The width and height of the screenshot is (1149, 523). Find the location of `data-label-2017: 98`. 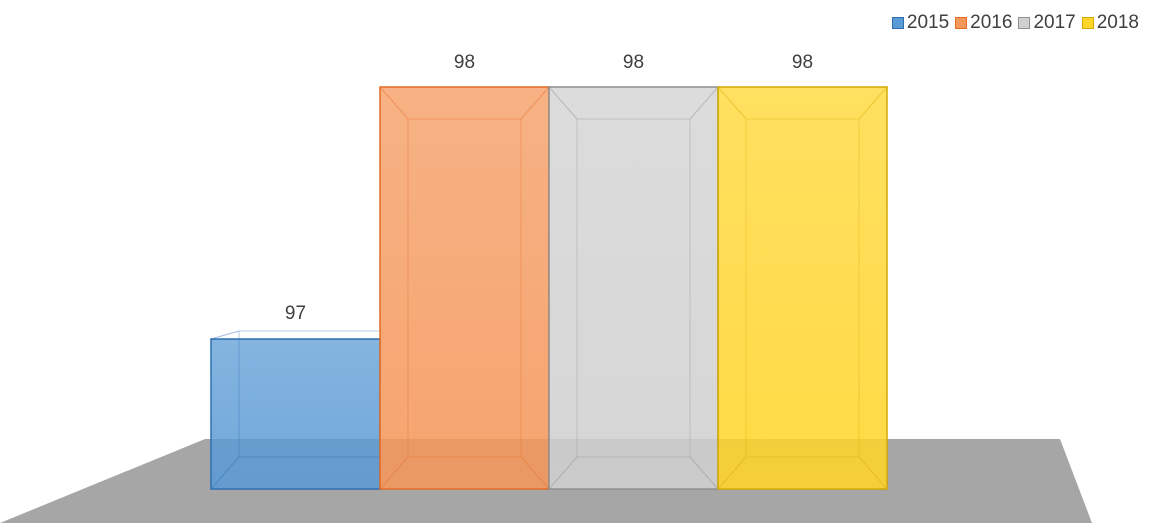

data-label-2017: 98 is located at coordinates (633, 62).